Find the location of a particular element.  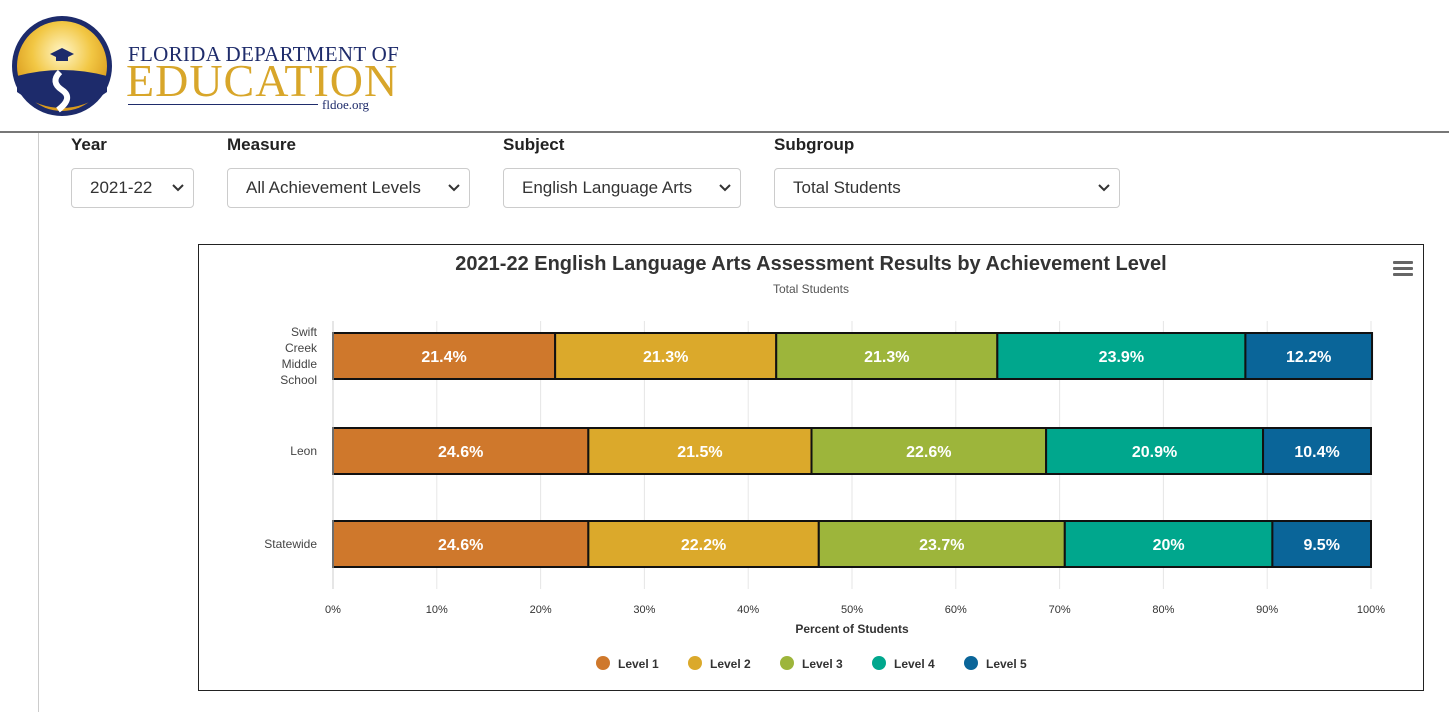

filter-subject: Subject English Language Arts is located at coordinates (622, 171).